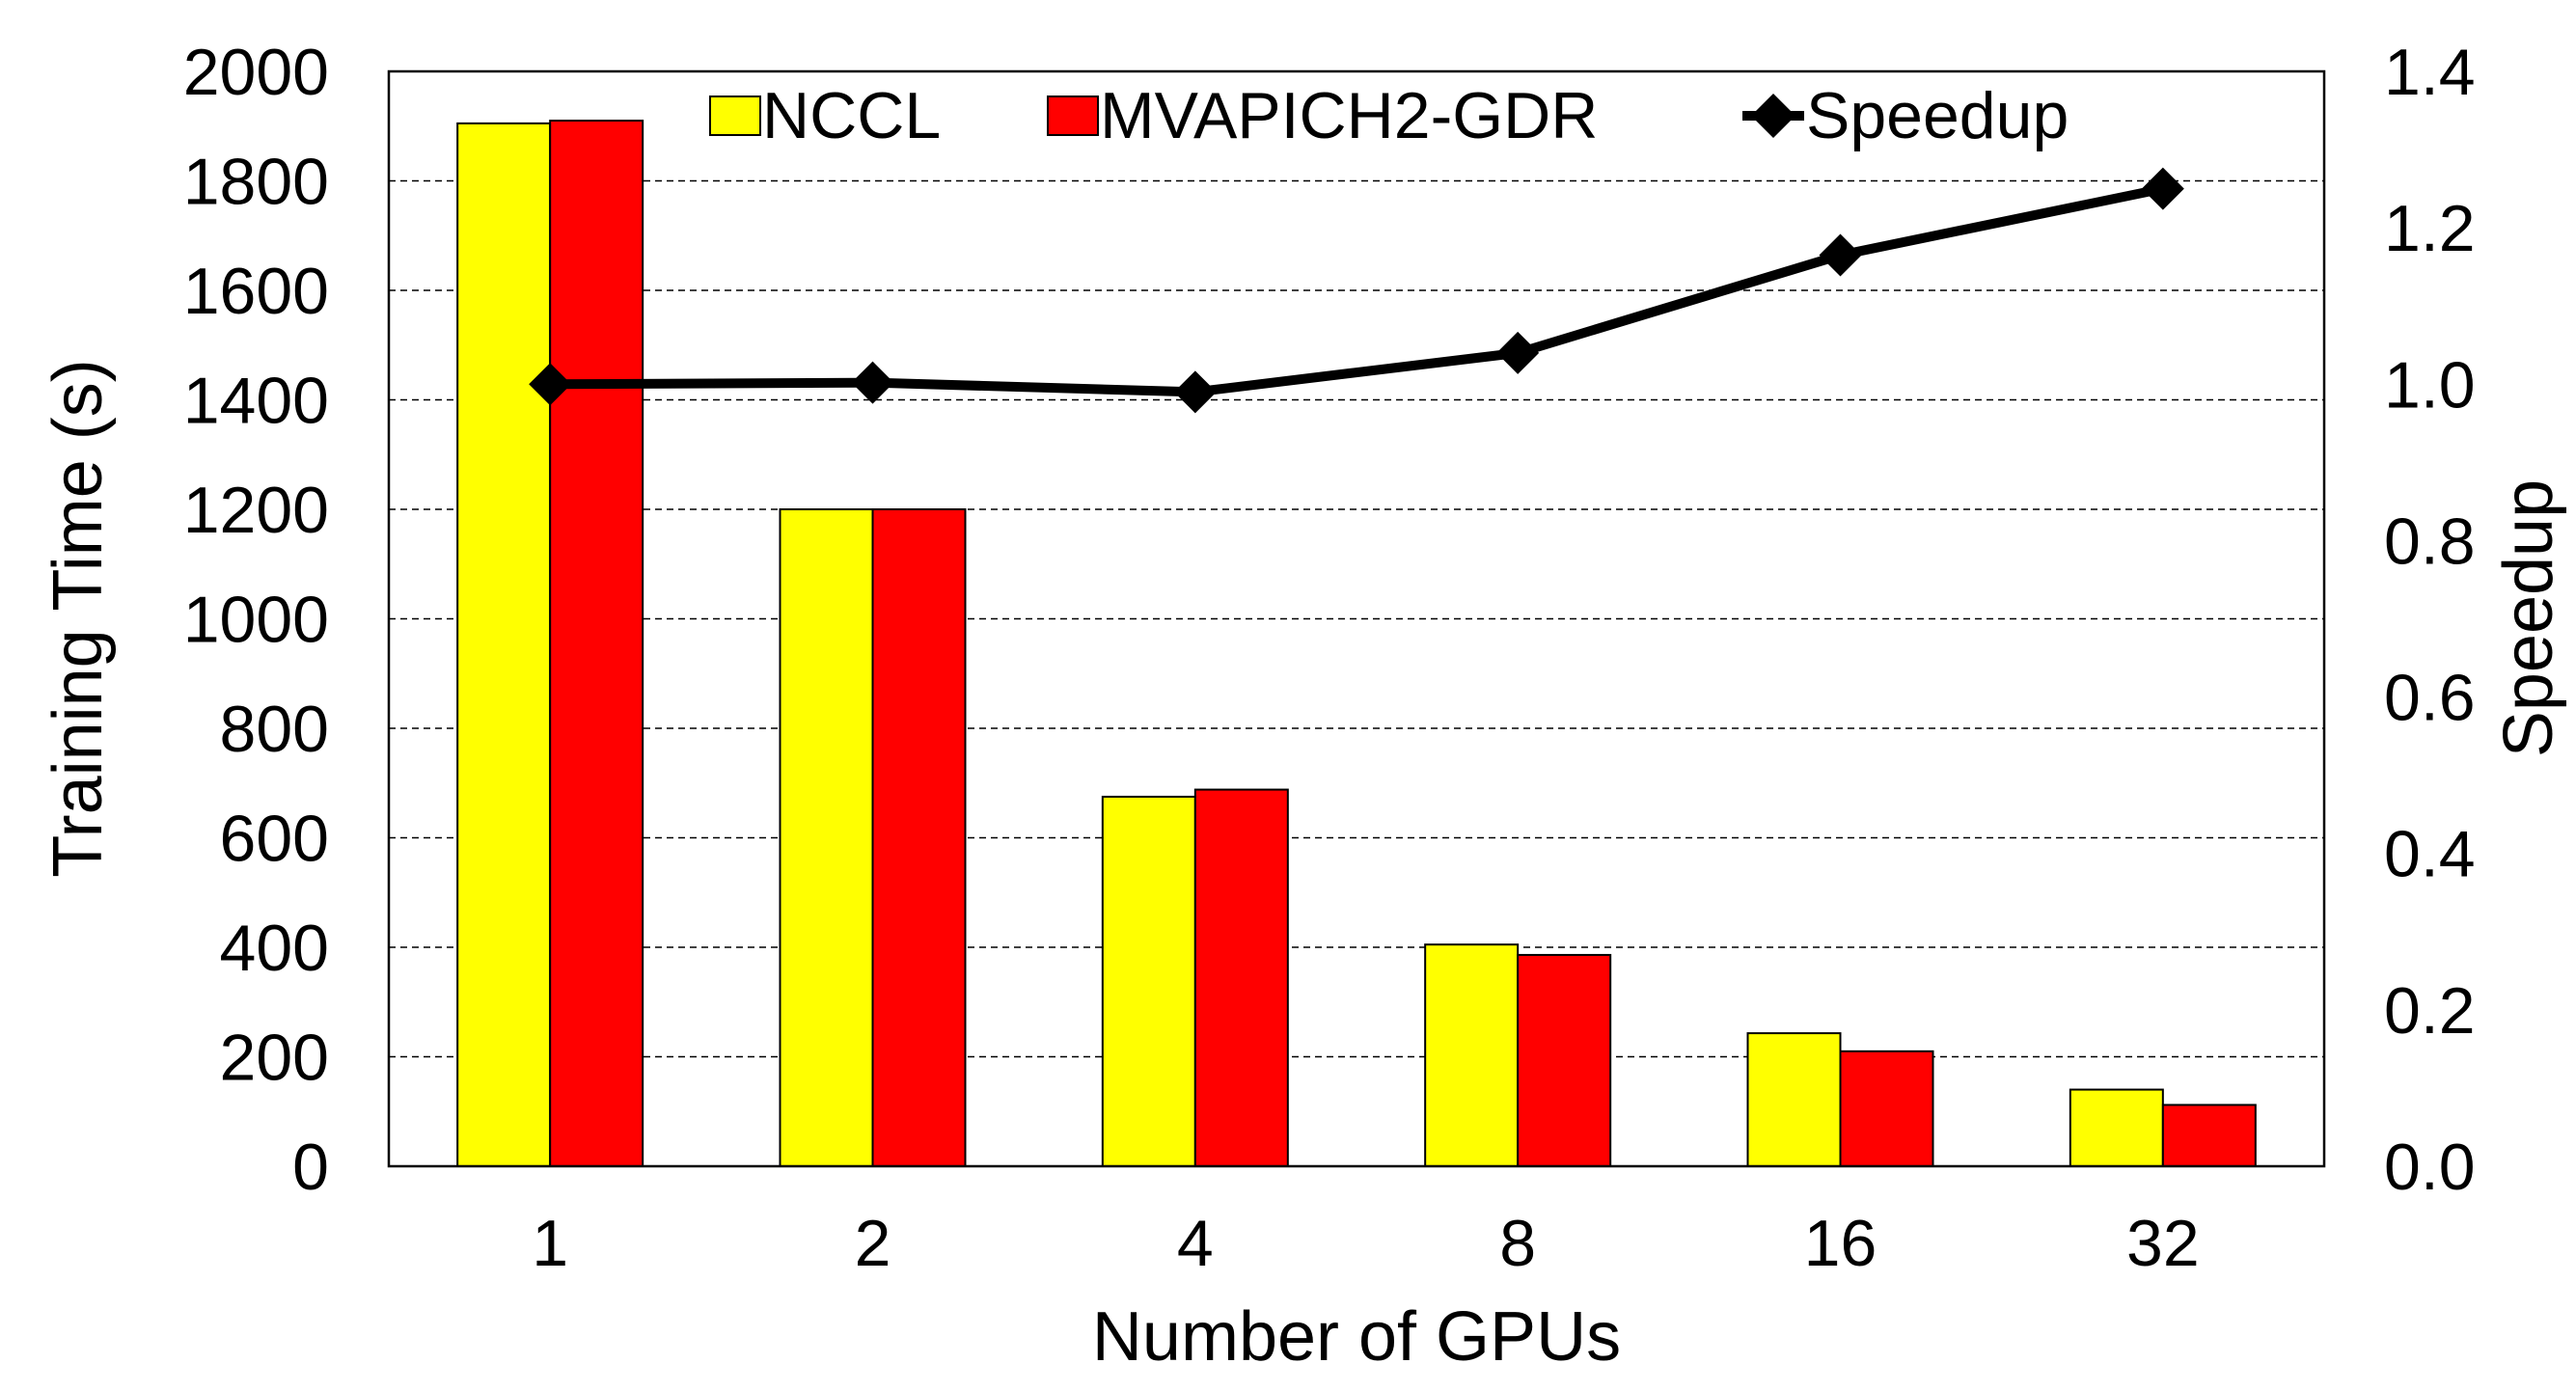  Describe the element at coordinates (2430, 72) in the screenshot. I see `y2-tick-label: 1.4` at that location.